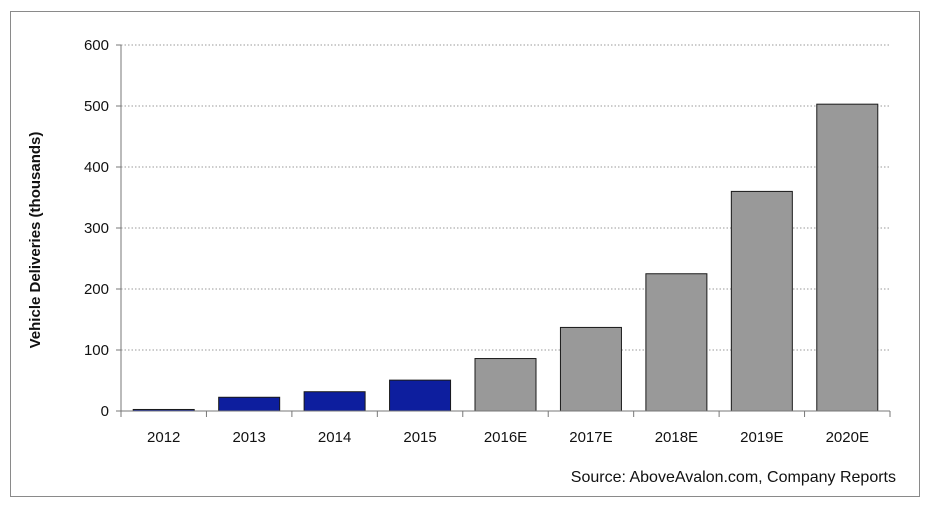 The width and height of the screenshot is (933, 509). Describe the element at coordinates (96, 106) in the screenshot. I see `y-tick-label: 500` at that location.